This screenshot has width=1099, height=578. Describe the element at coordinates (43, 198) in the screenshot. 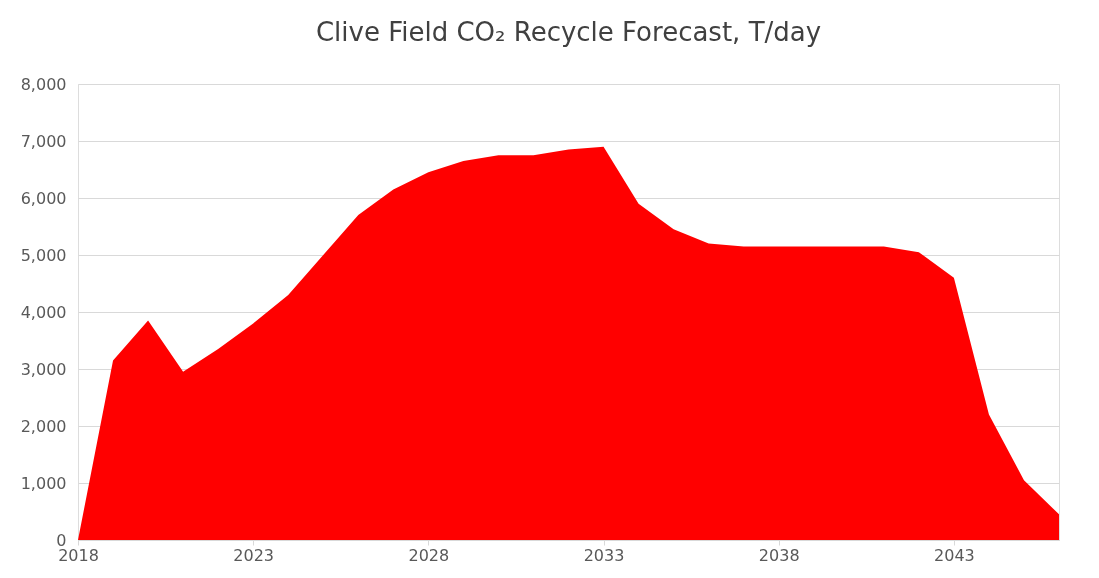

I see `y-tick-label: 6,000` at that location.